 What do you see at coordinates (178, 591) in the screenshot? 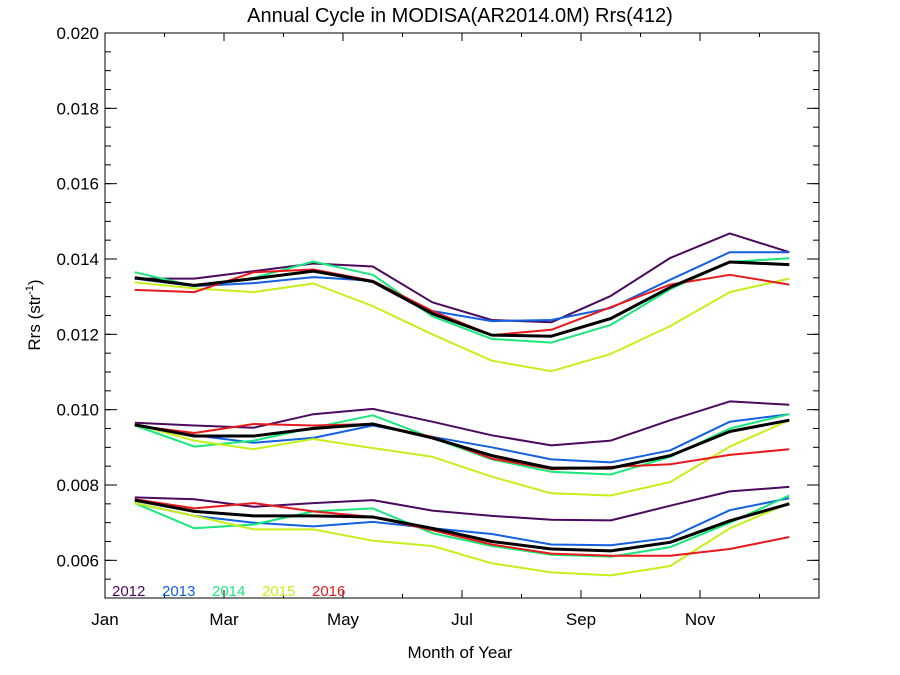
I see `legend-entry-2013: 2013` at bounding box center [178, 591].